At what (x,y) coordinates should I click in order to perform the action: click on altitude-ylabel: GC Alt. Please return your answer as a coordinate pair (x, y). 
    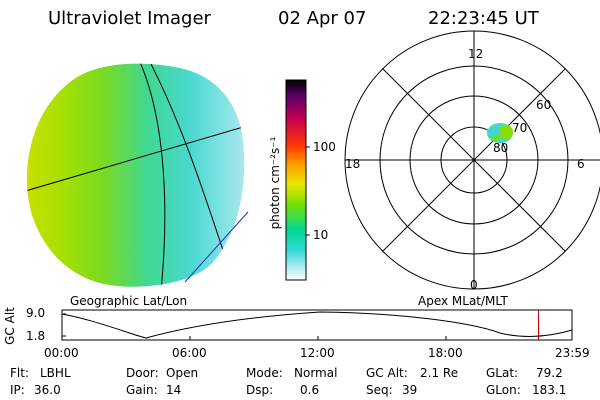
    Looking at the image, I should click on (10, 326).